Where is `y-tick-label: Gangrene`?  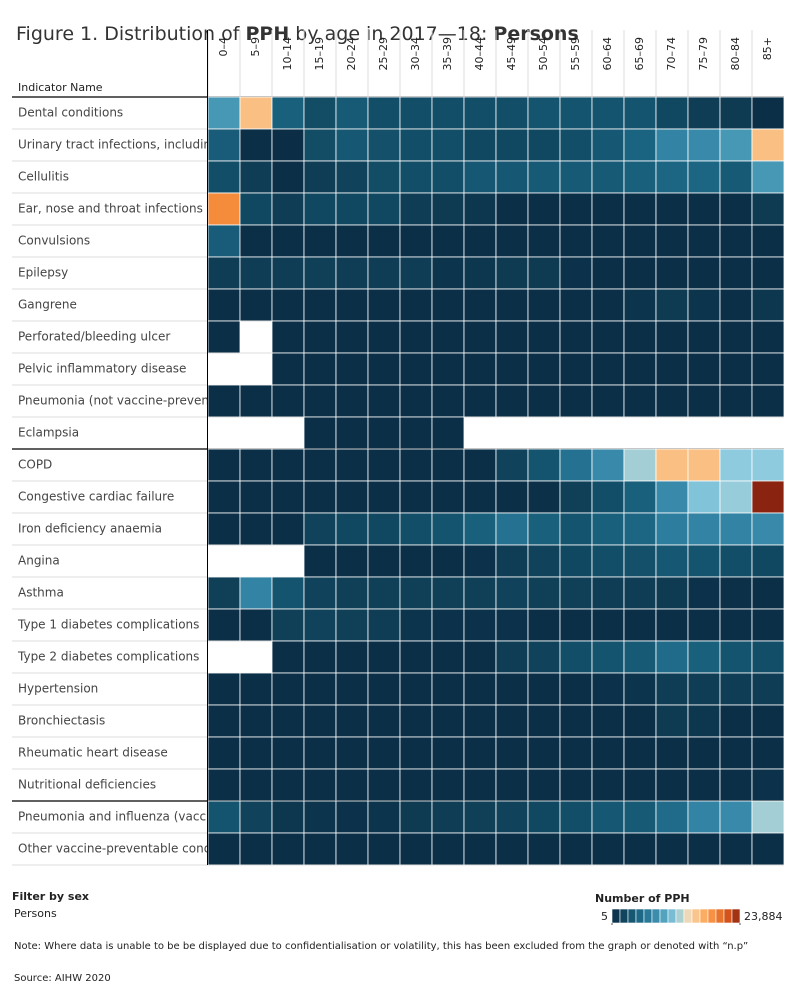 y-tick-label: Gangrene is located at coordinates (47, 305).